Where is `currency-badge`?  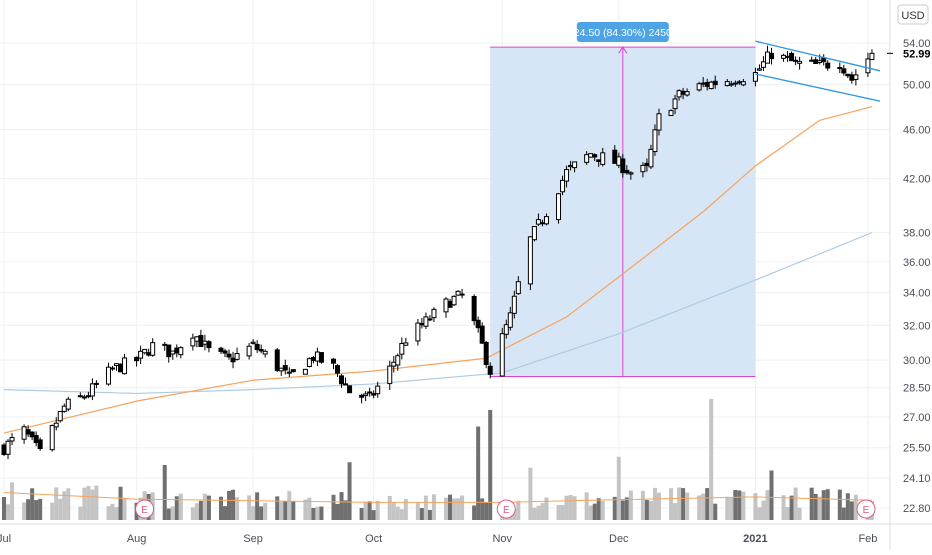 currency-badge is located at coordinates (913, 14).